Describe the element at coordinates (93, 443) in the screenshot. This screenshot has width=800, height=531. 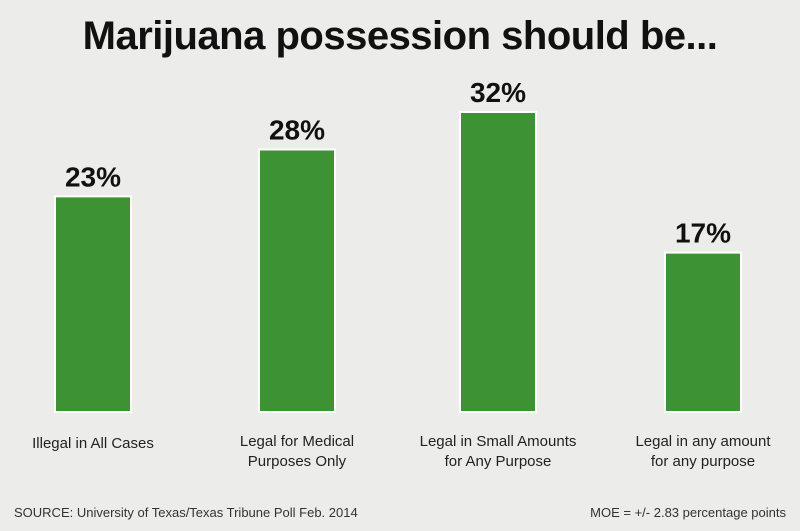
I see `category-label-0-line-0: Illegal in All Cases` at that location.